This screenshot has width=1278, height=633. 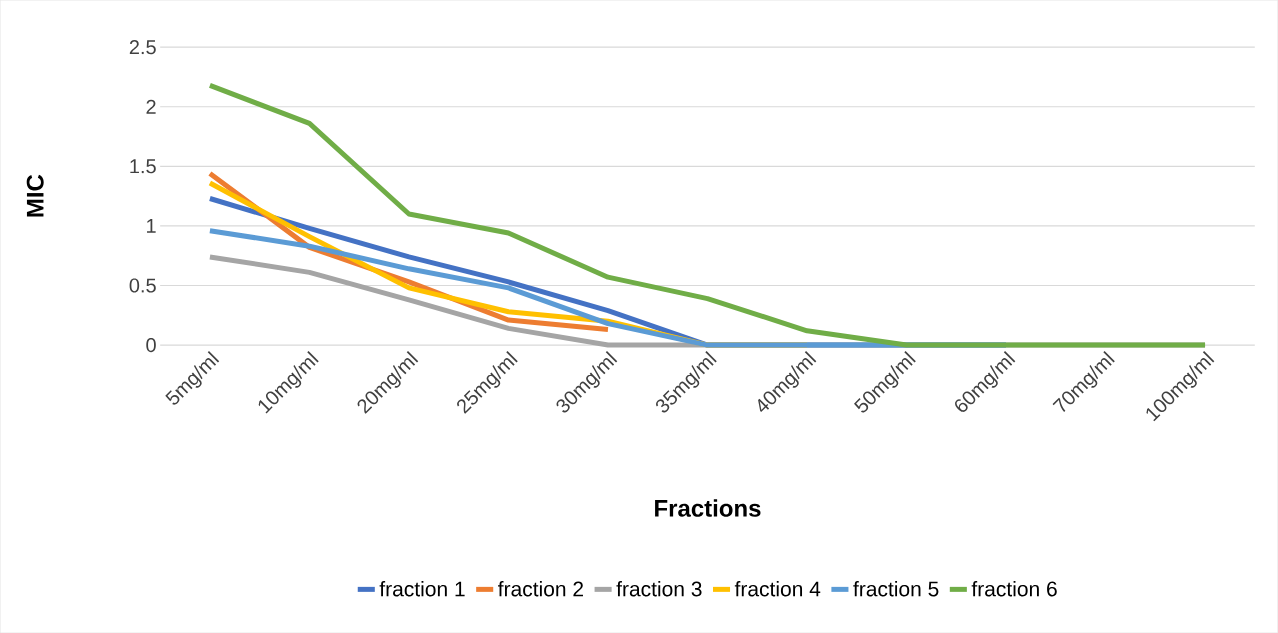 What do you see at coordinates (143, 166) in the screenshot?
I see `y-tick-label: 1.5` at bounding box center [143, 166].